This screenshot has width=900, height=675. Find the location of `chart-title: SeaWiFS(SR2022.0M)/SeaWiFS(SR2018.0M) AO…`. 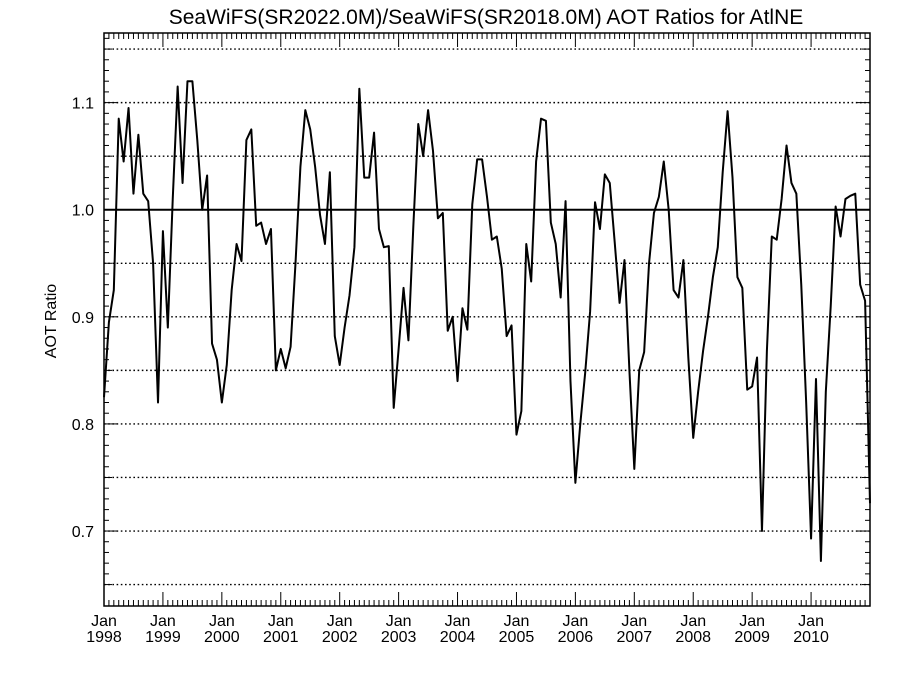

chart-title: SeaWiFS(SR2022.0M)/SeaWiFS(SR2018.0M) AO… is located at coordinates (486, 17).